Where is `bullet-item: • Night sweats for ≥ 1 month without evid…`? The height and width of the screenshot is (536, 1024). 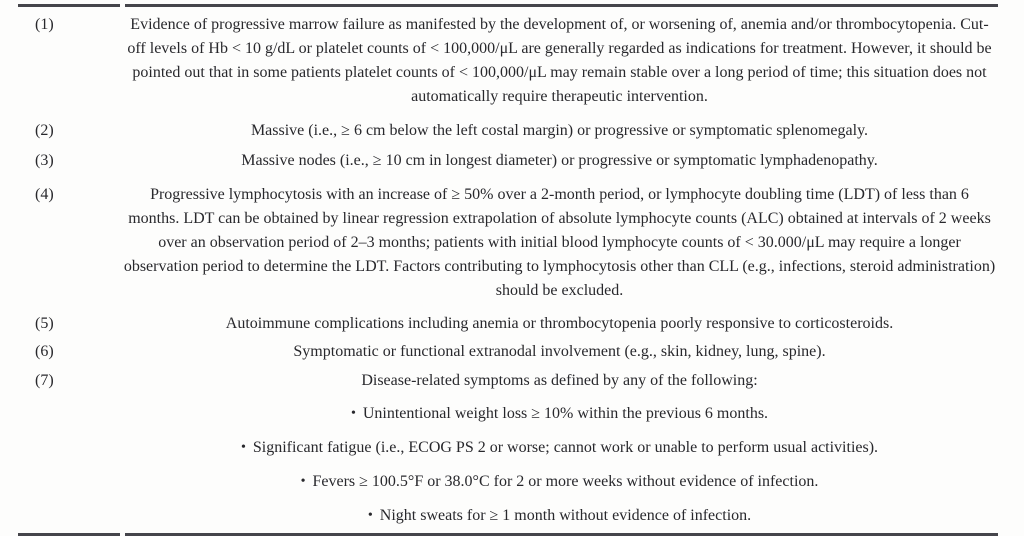 bullet-item: • Night sweats for ≥ 1 month without evid… is located at coordinates (559, 516).